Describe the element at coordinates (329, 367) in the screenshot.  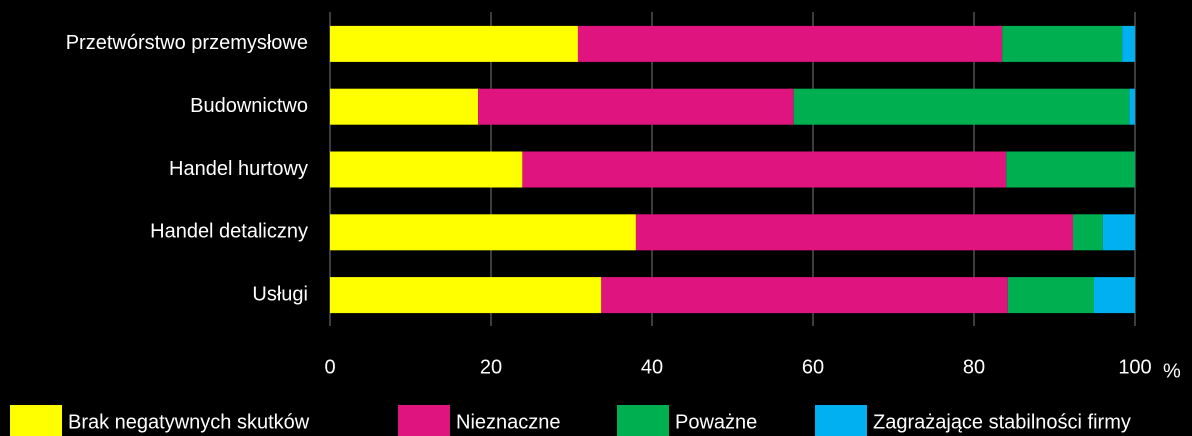
I see `x-tick-label: 0` at that location.